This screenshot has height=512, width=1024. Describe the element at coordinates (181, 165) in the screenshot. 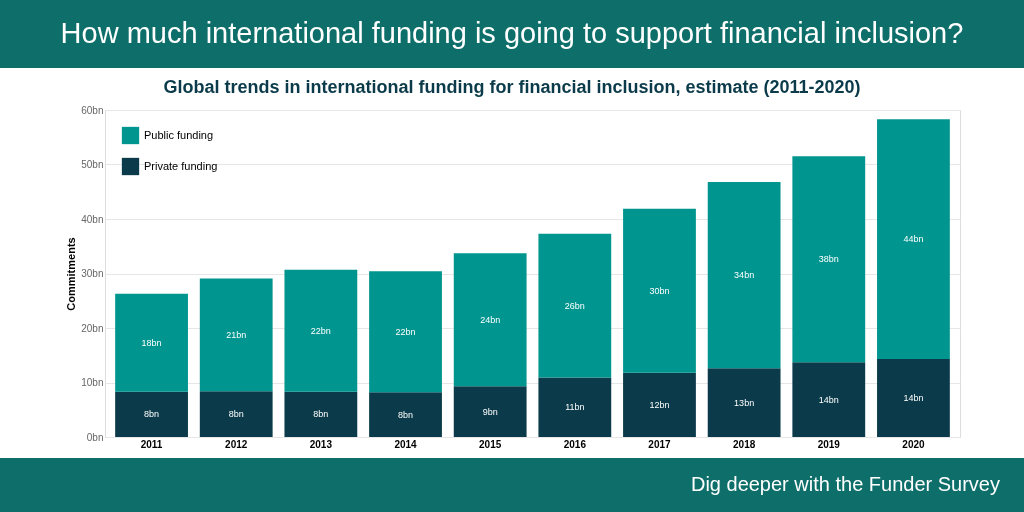

I see `legend-label: Private funding` at that location.